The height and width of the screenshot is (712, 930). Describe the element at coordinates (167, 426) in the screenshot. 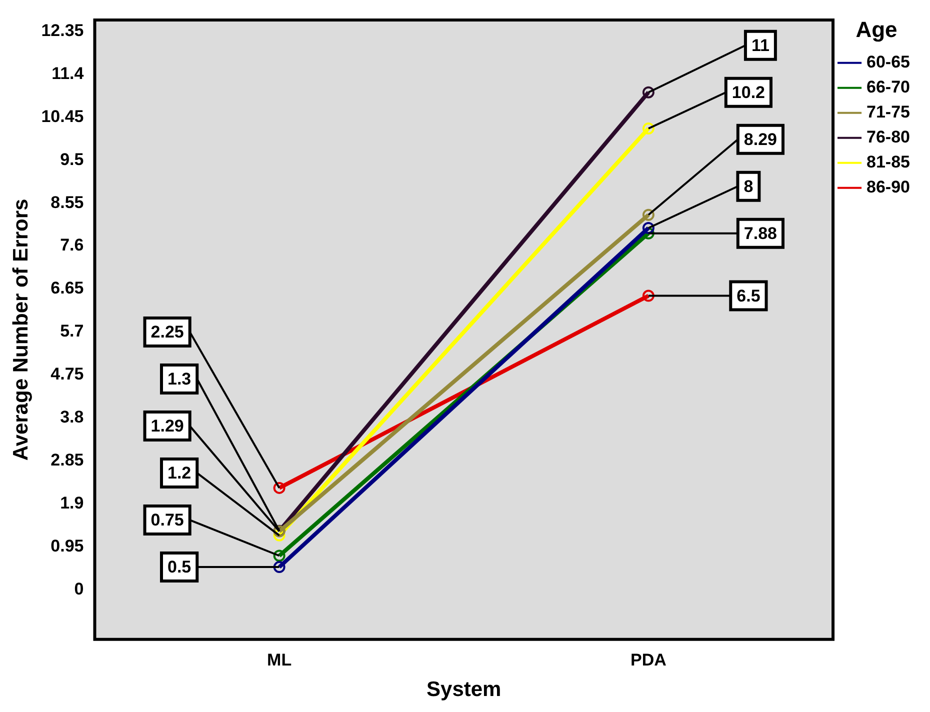

I see `annotation: 1.29` at that location.